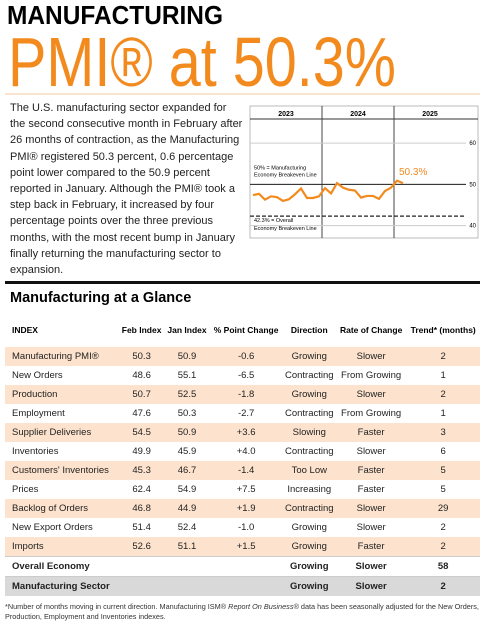  I want to click on cell: 52.4, so click(187, 527).